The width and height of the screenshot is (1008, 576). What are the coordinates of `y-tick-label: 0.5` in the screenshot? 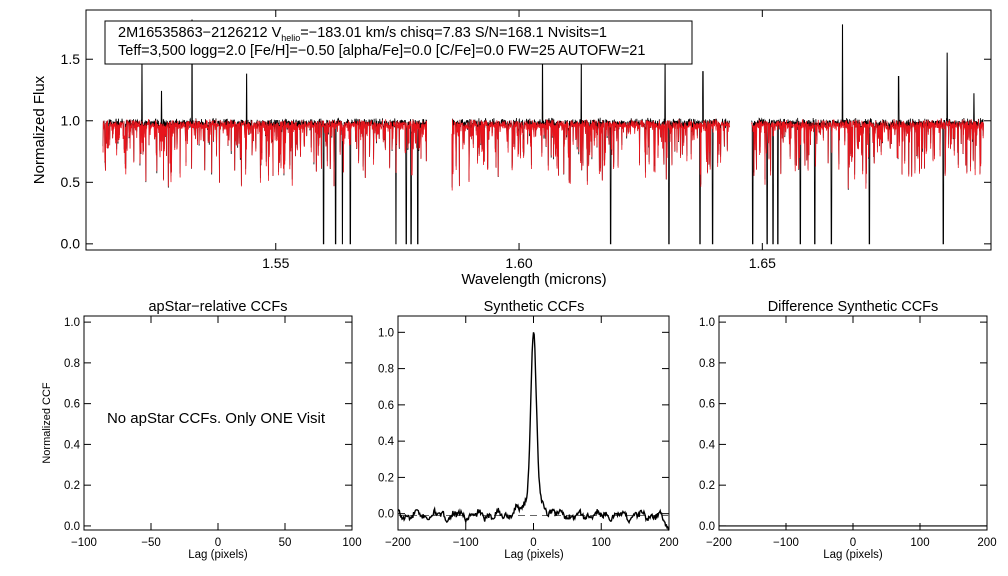 It's located at (71, 182).